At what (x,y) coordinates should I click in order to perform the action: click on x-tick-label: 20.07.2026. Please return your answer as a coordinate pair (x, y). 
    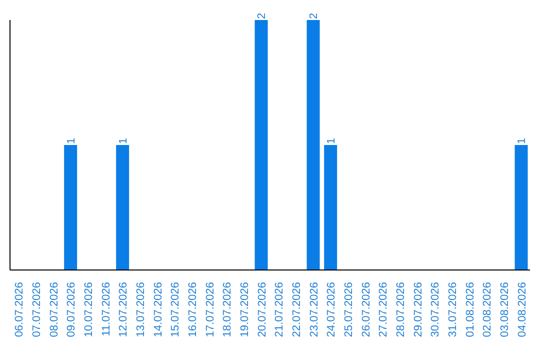
    Looking at the image, I should click on (262, 310).